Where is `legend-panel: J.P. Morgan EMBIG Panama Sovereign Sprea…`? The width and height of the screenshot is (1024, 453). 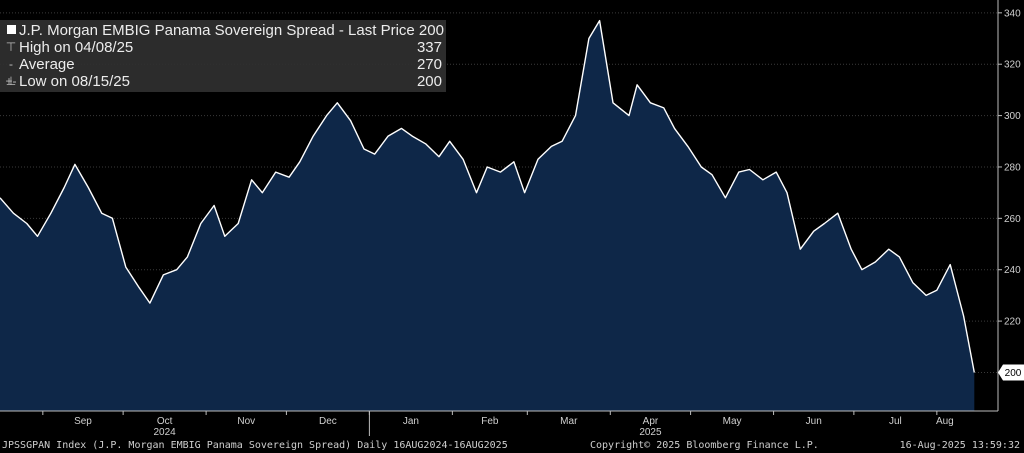
legend-panel: J.P. Morgan EMBIG Panama Sovereign Sprea… is located at coordinates (223, 56).